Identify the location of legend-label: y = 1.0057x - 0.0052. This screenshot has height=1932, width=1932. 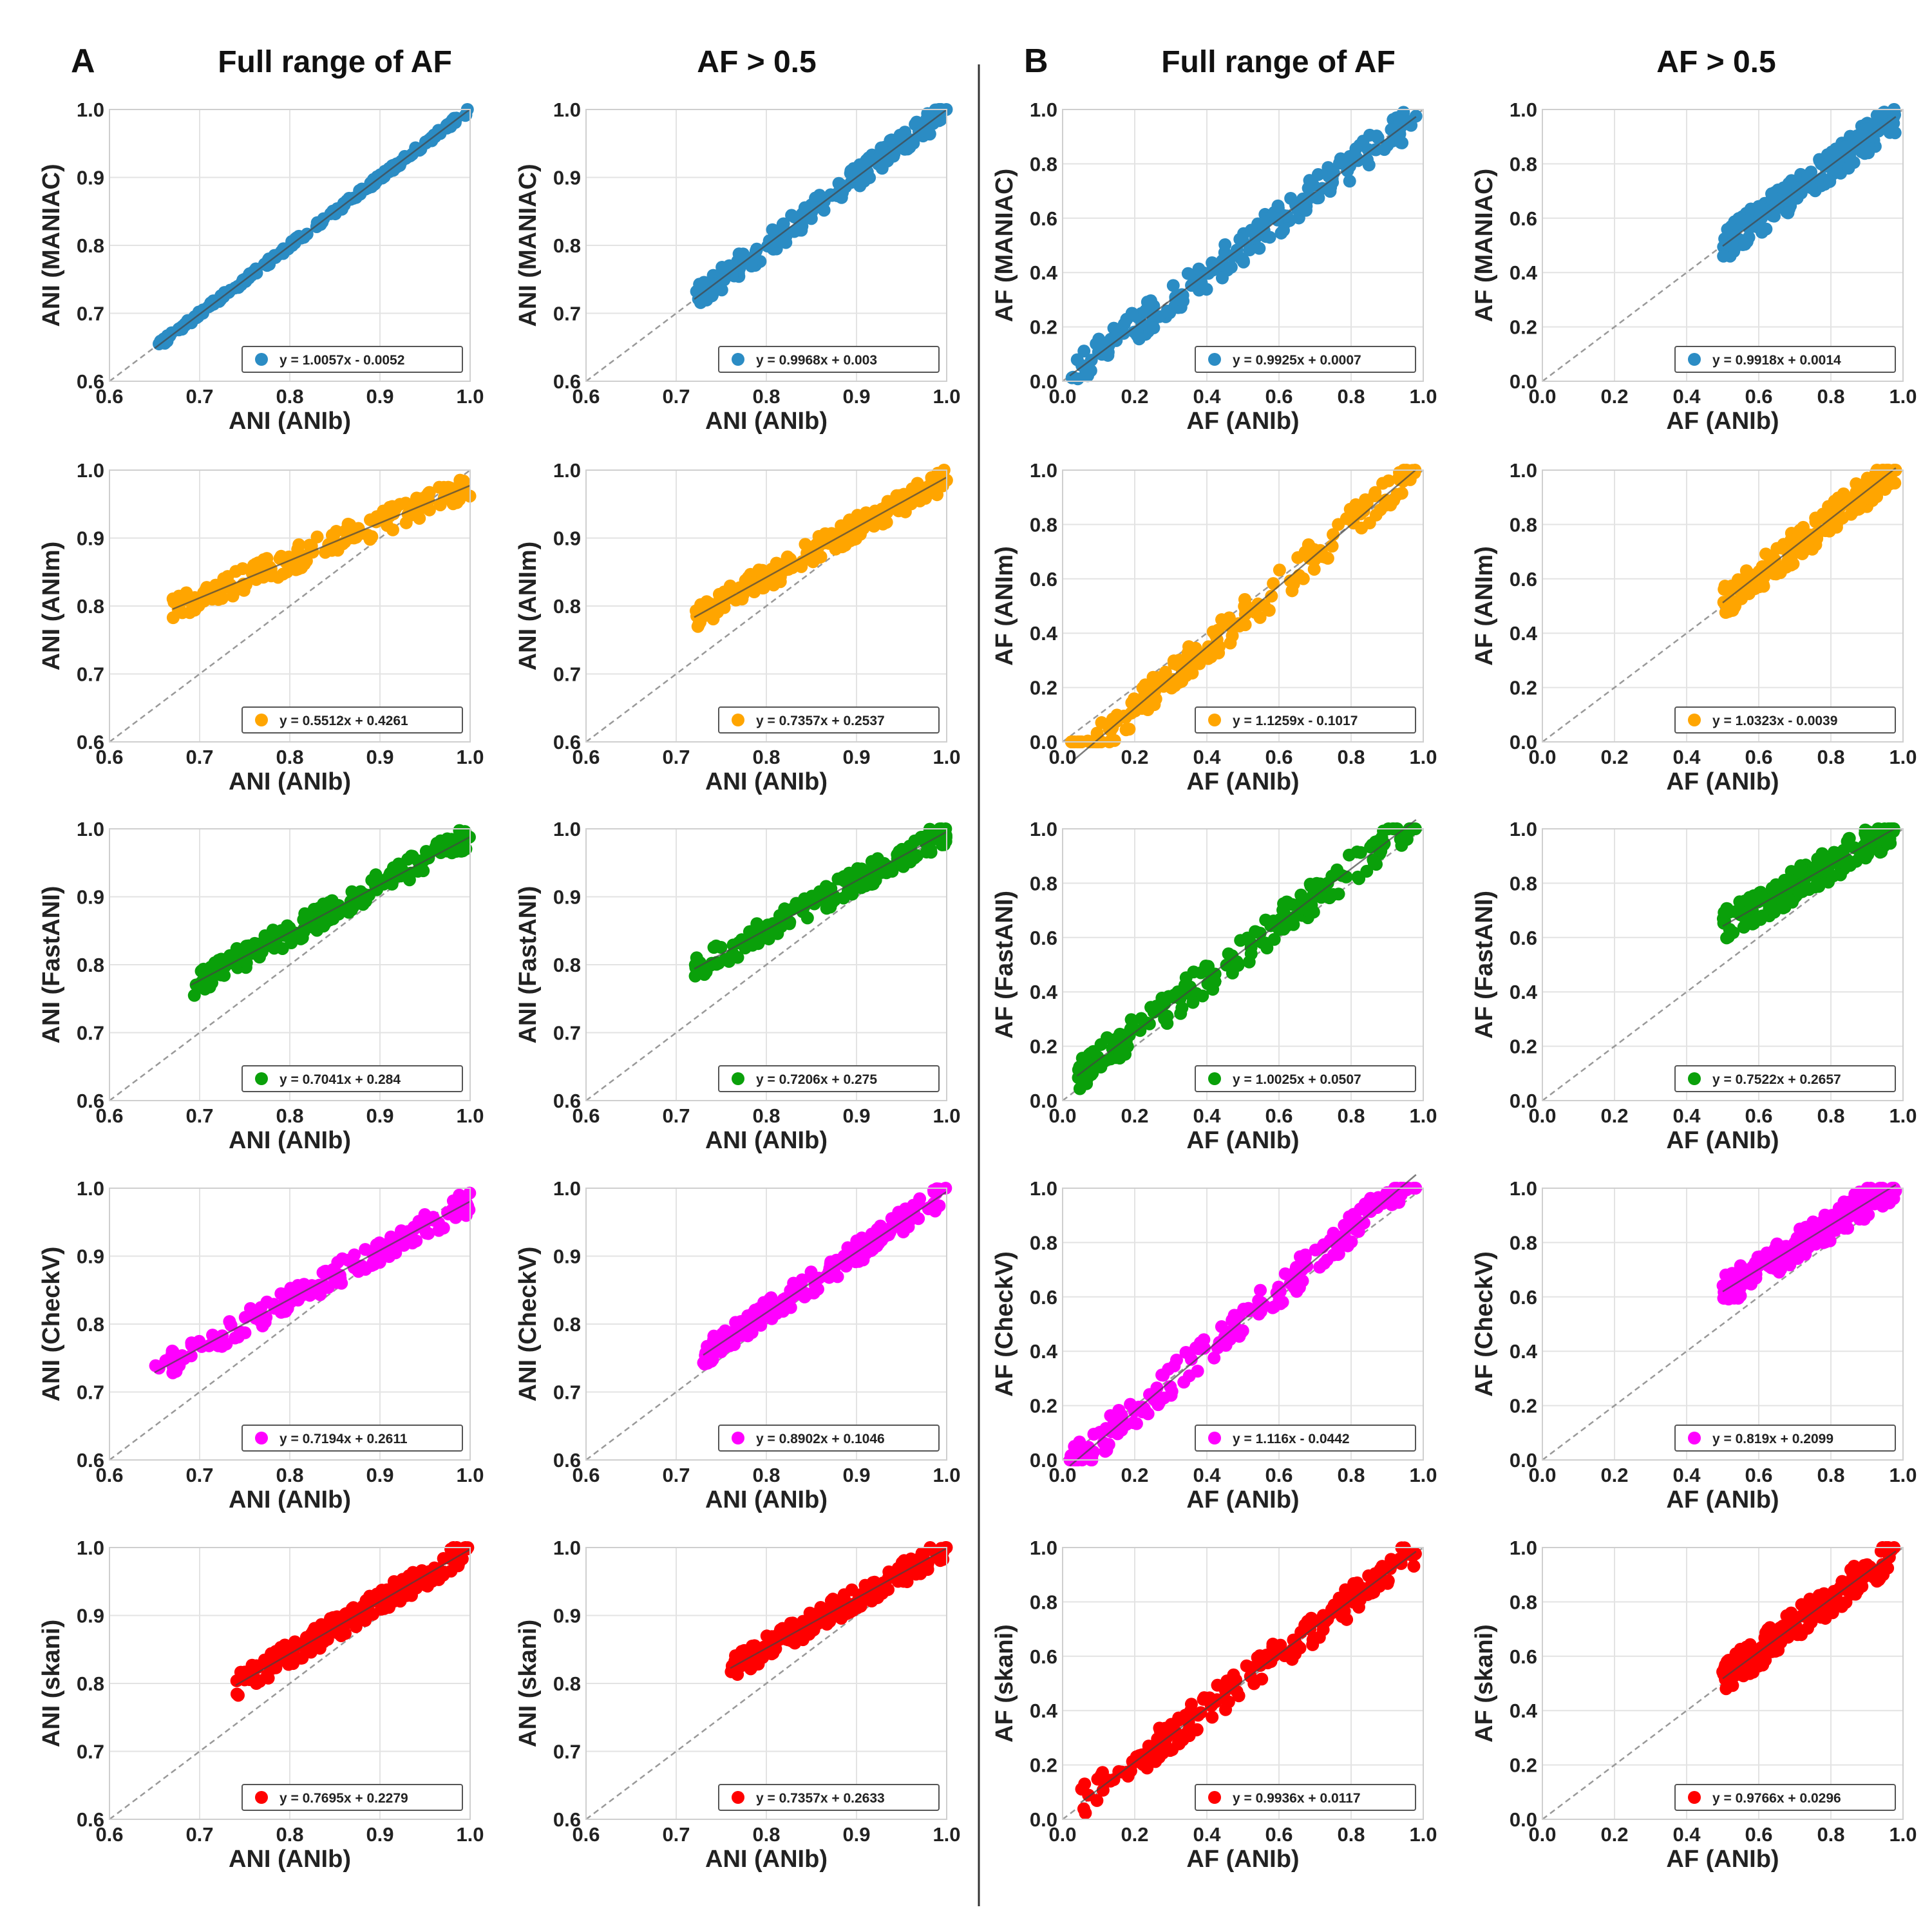
(341, 361).